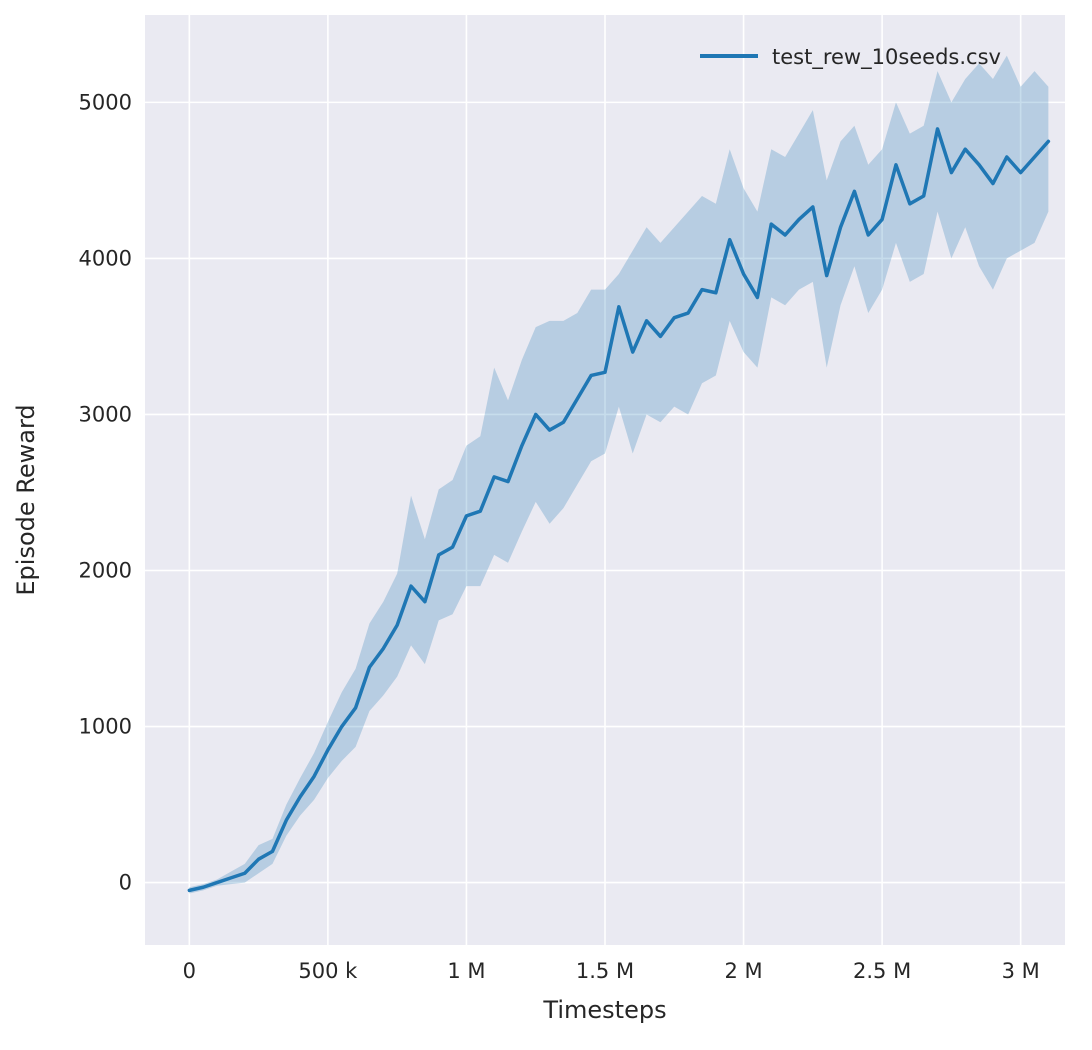 The width and height of the screenshot is (1092, 1050). I want to click on x-axis-label: Timesteps, so click(604, 1010).